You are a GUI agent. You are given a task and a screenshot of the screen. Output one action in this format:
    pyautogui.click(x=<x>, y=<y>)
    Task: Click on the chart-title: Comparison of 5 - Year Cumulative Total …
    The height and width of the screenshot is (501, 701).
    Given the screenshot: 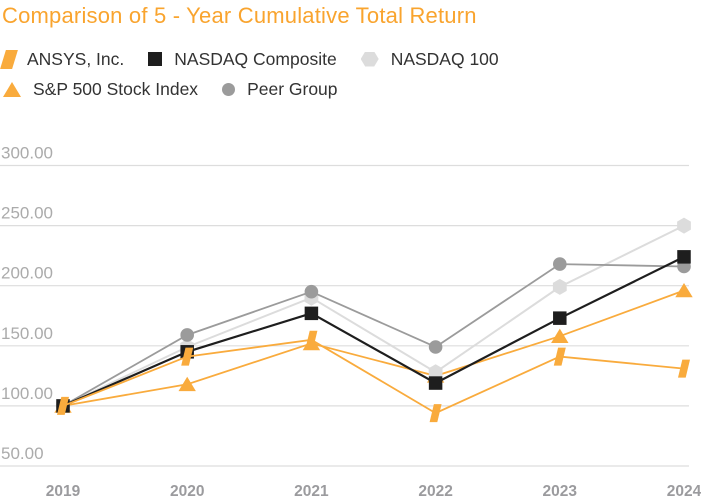 What is the action you would take?
    pyautogui.click(x=239, y=15)
    